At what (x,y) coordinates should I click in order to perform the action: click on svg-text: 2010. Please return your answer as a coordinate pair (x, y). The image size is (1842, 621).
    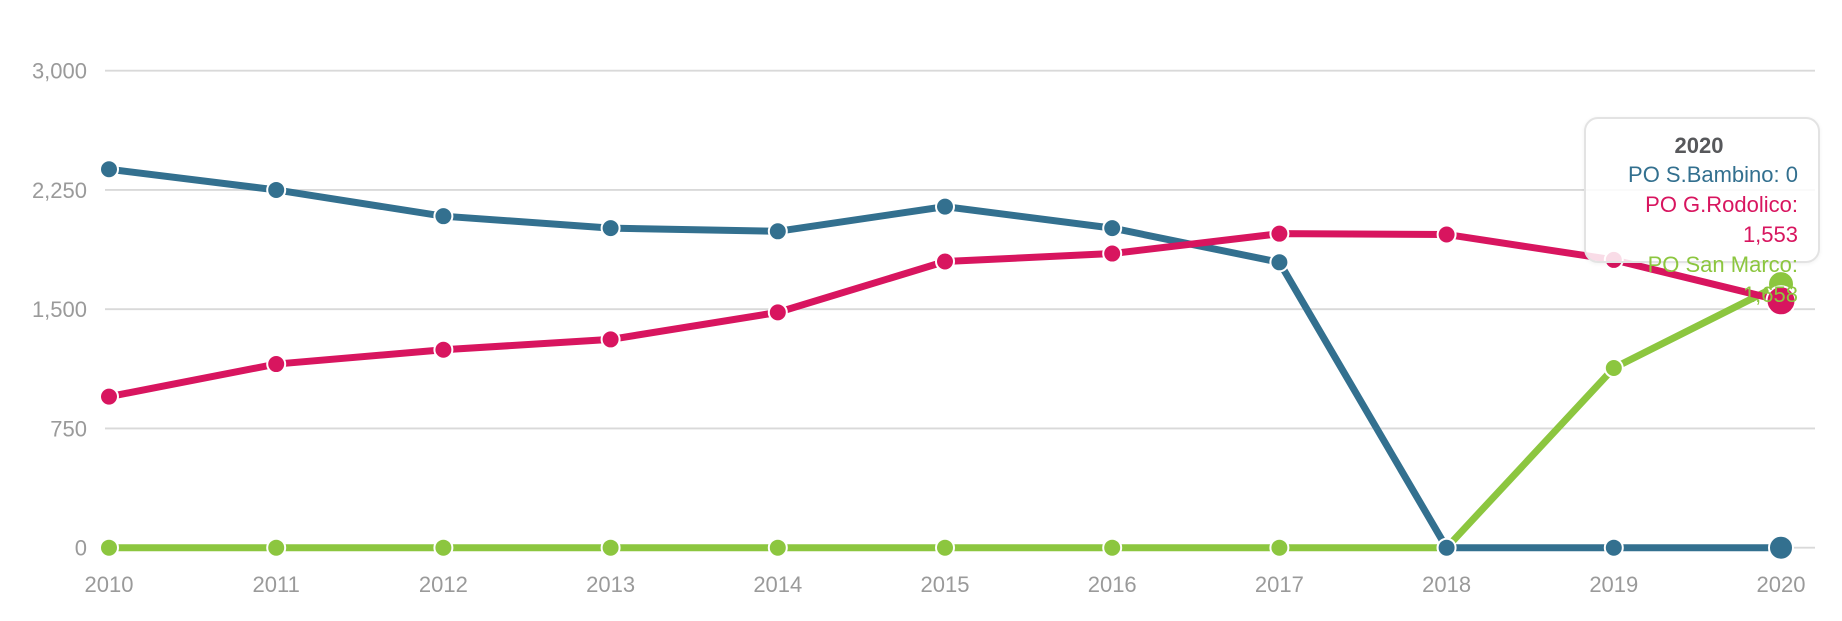
    Looking at the image, I should click on (109, 584).